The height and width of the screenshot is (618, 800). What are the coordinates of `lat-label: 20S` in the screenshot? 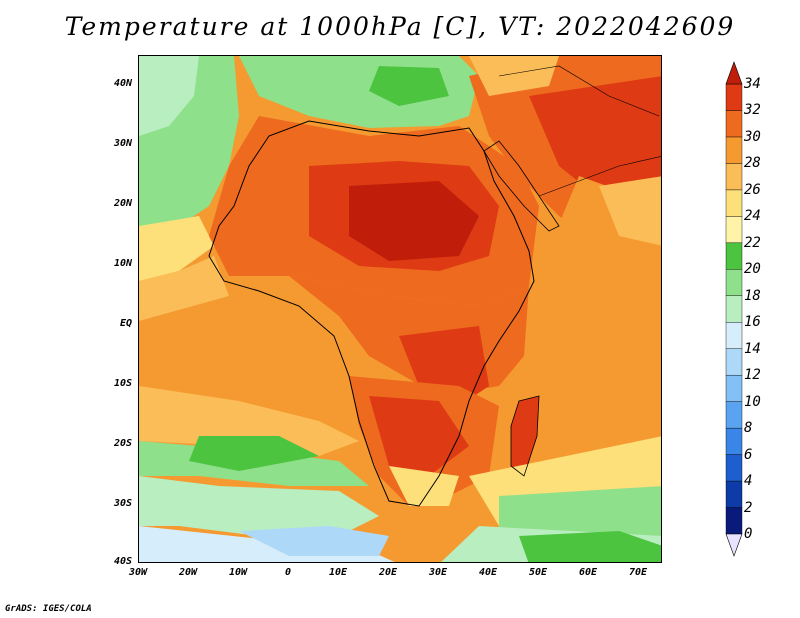 It's located at (122, 443).